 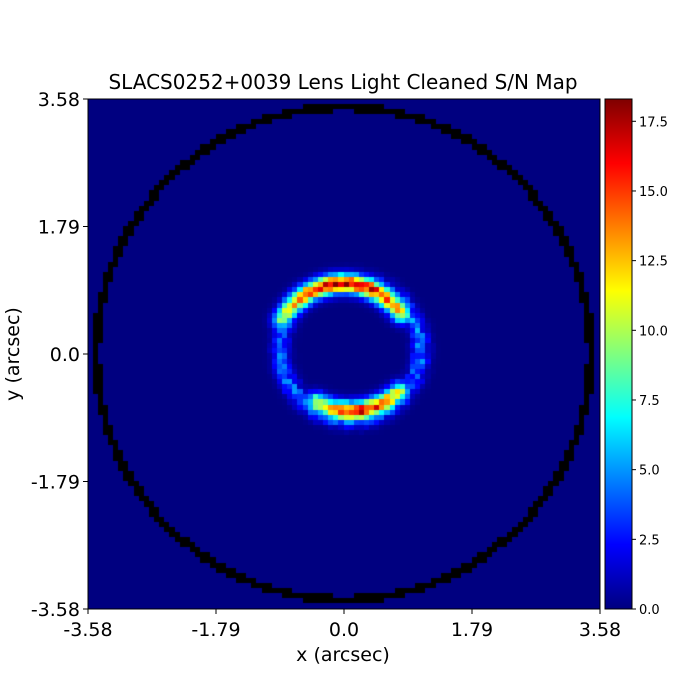 I want to click on x-tick-label: -1.79, so click(x=215, y=630).